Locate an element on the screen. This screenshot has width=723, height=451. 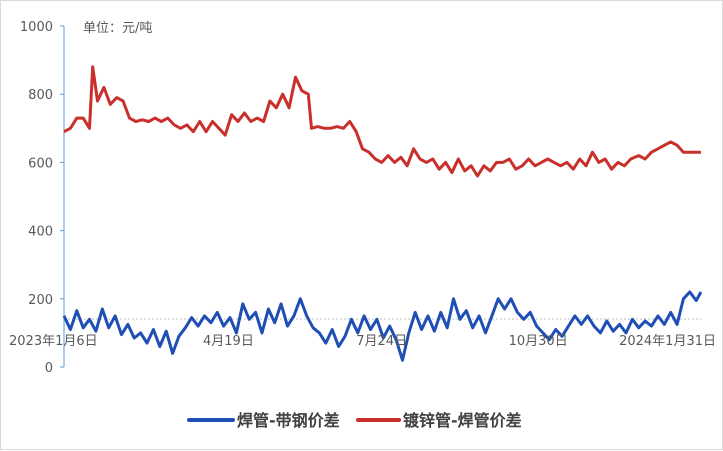
legend-label-series-1: 焊管-带钢价差 is located at coordinates (288, 420).